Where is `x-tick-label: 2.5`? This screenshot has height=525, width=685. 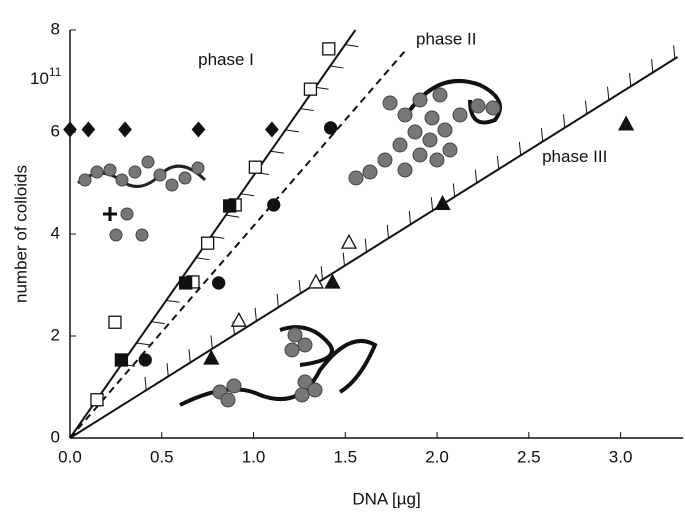
x-tick-label: 2.5 is located at coordinates (529, 456).